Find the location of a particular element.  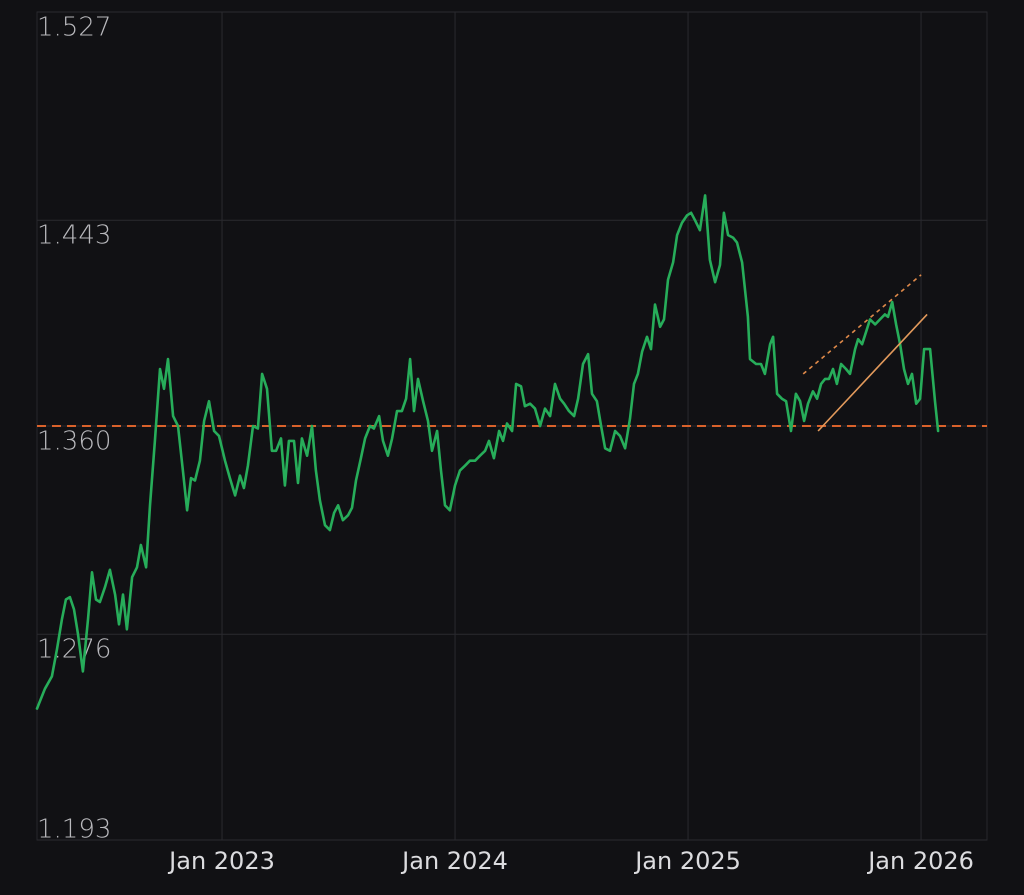

y-tick-label: 1.527 is located at coordinates (74, 28).